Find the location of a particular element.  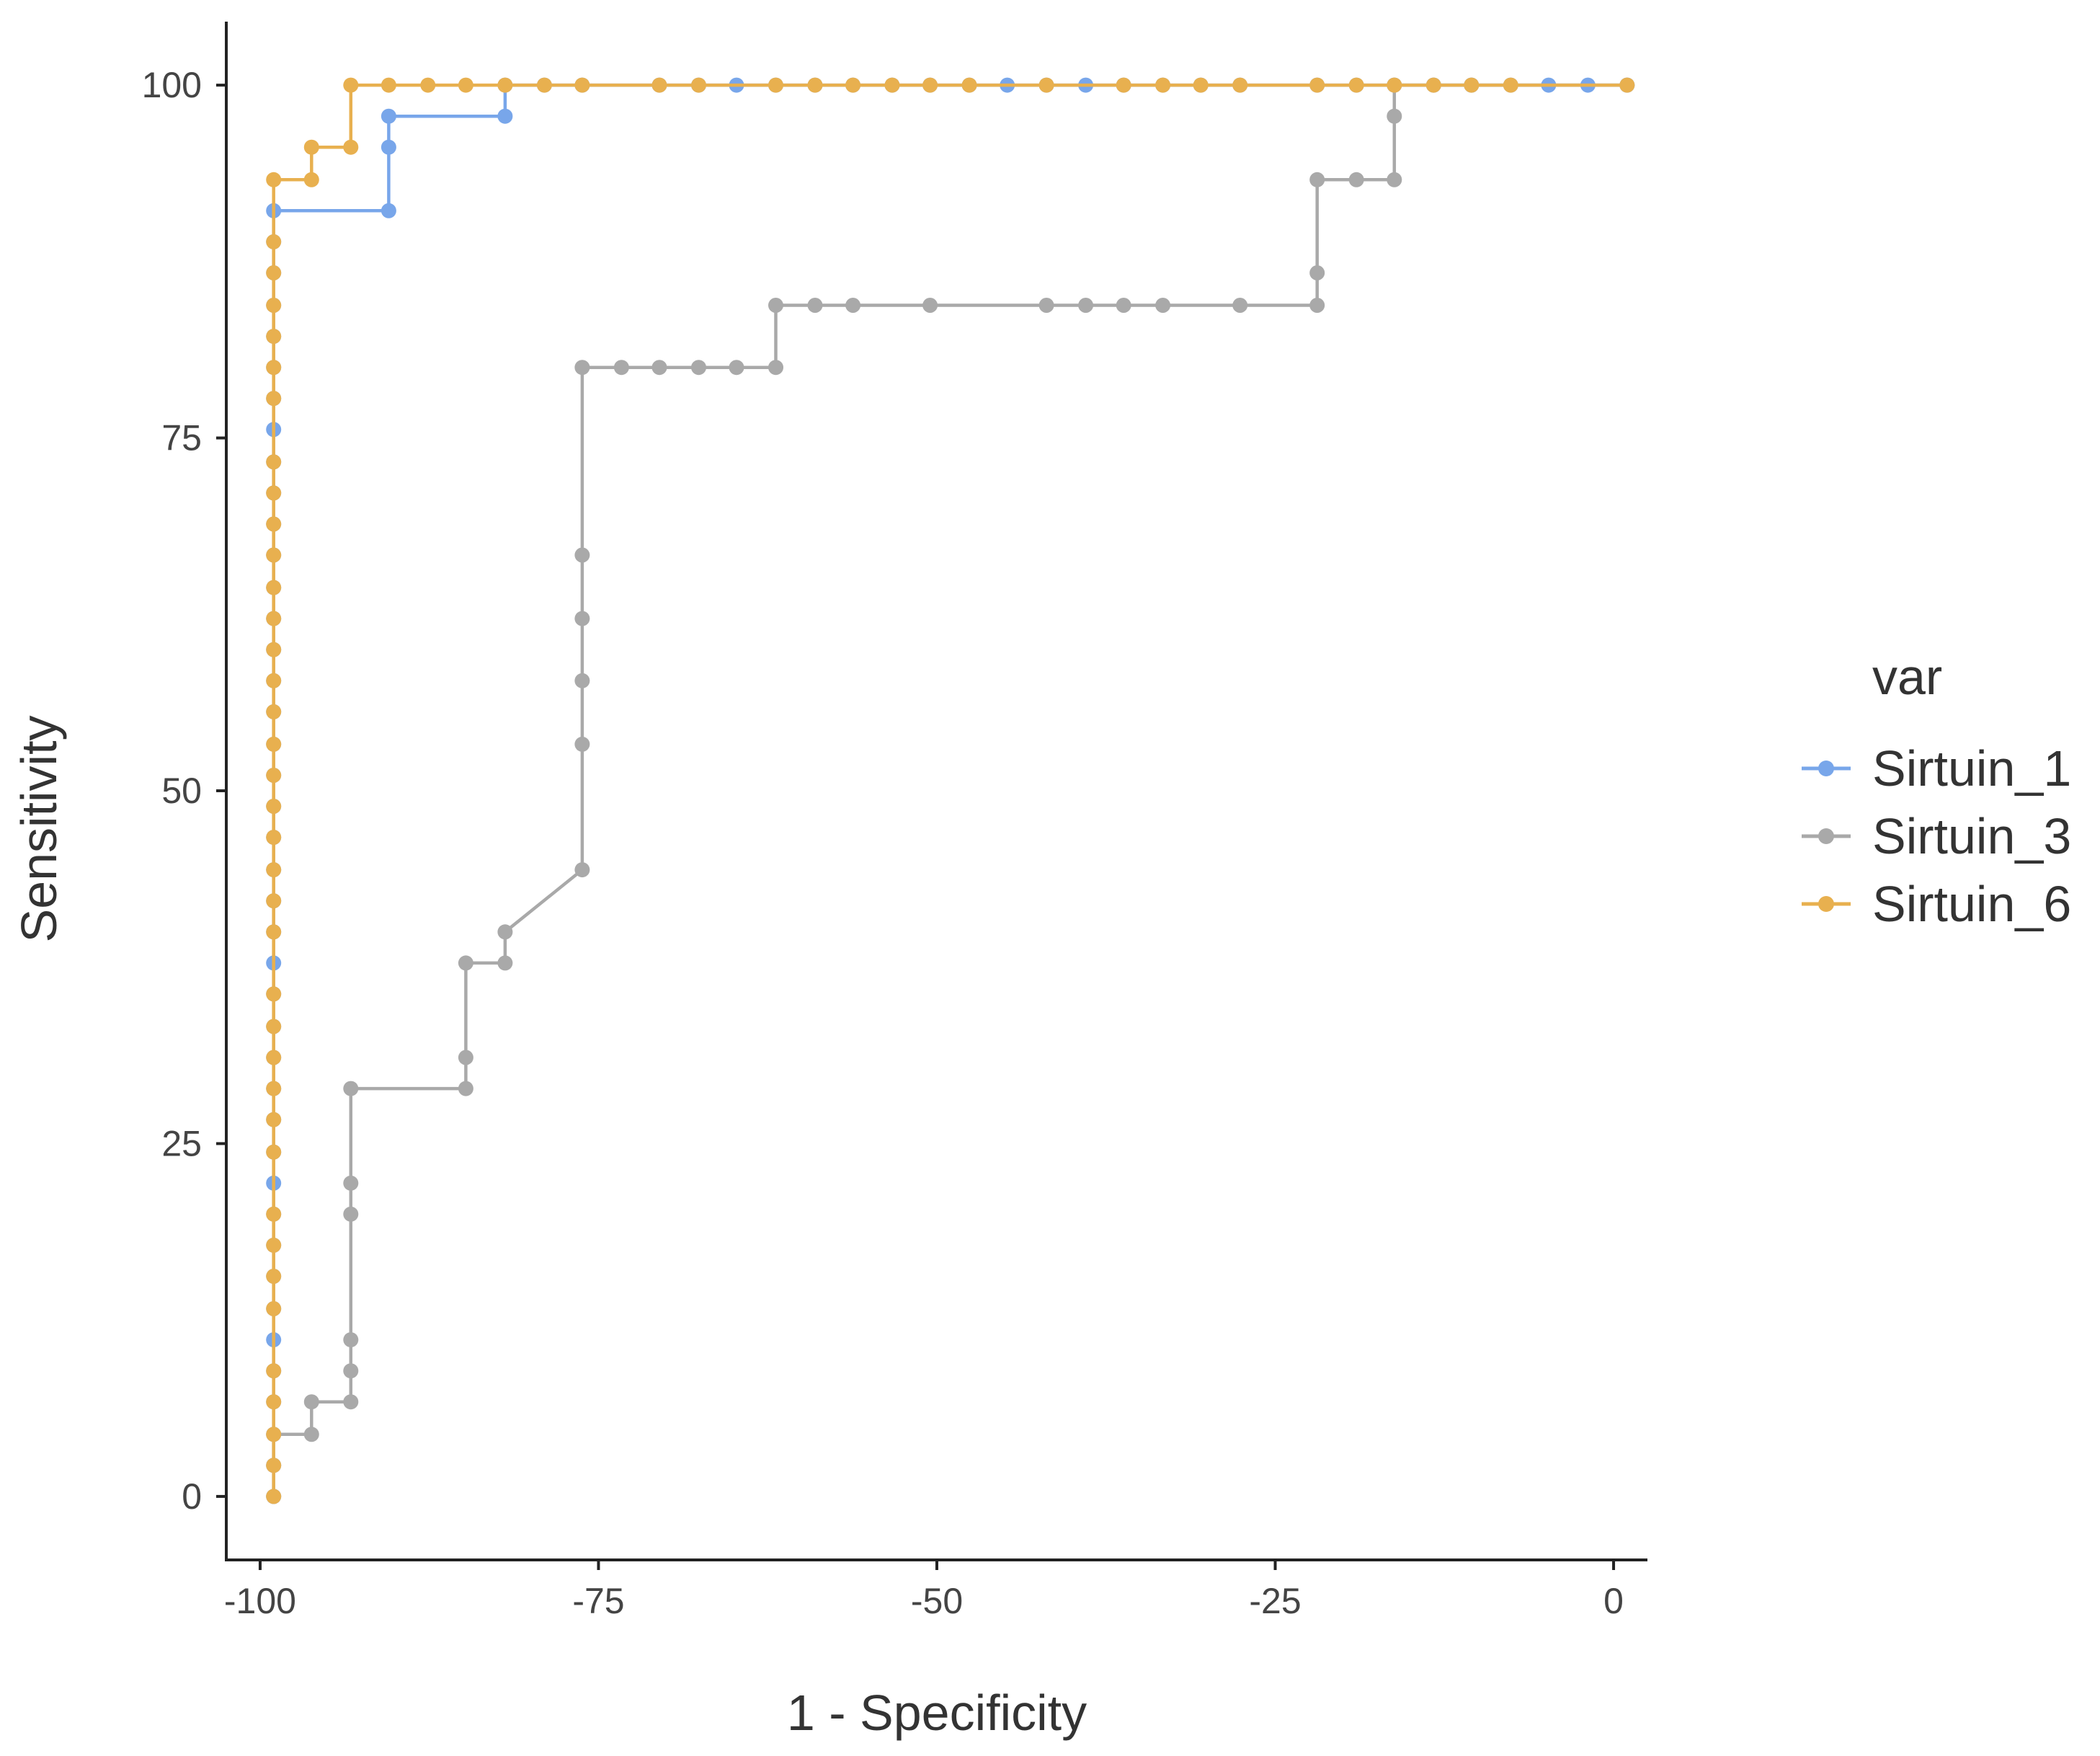

x-axis-ticks: -100 -75 -50 -25 0 is located at coordinates (924, 1590).